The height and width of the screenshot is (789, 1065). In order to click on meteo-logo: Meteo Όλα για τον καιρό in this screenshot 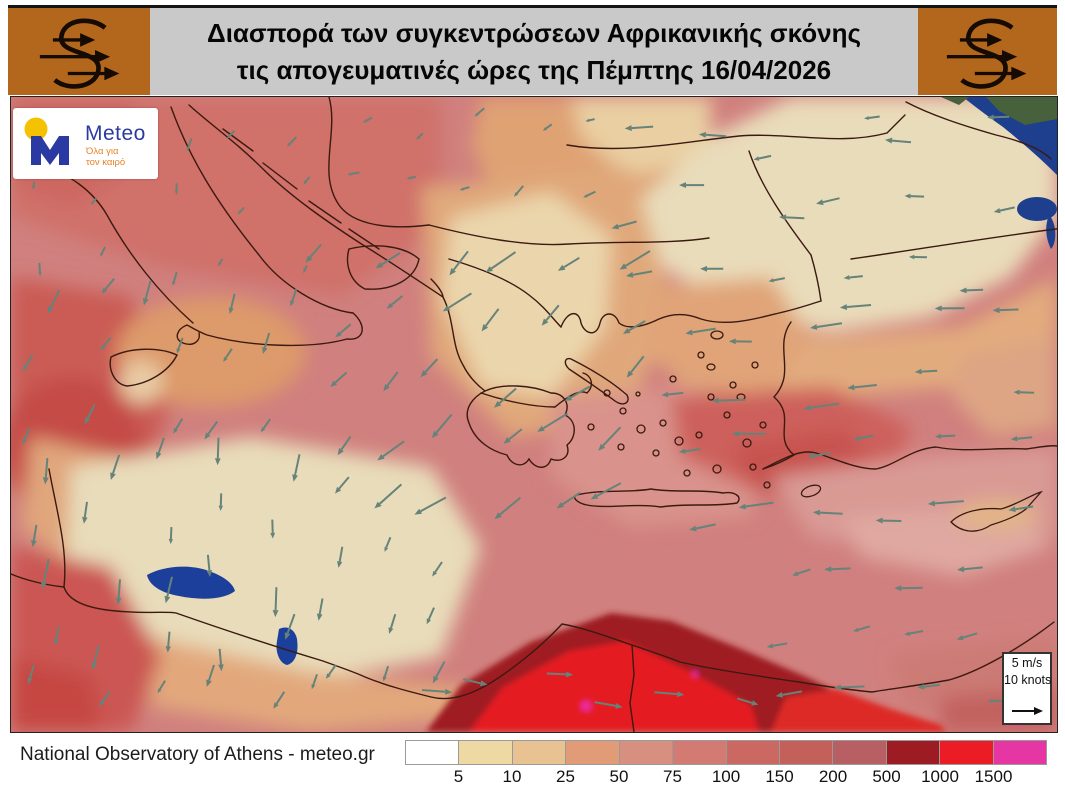, I will do `click(85, 143)`.